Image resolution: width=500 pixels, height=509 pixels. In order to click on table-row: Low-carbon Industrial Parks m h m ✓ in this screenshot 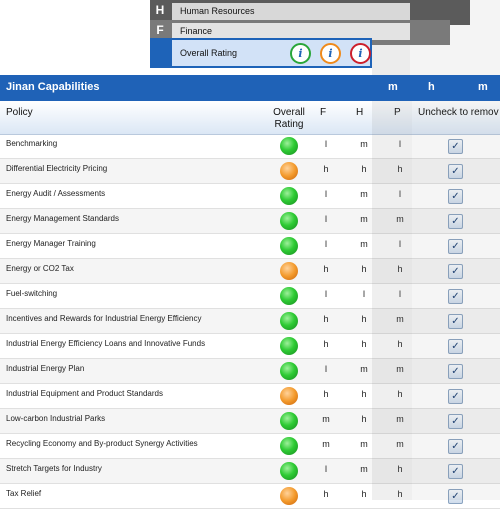, I will do `click(250, 421)`.